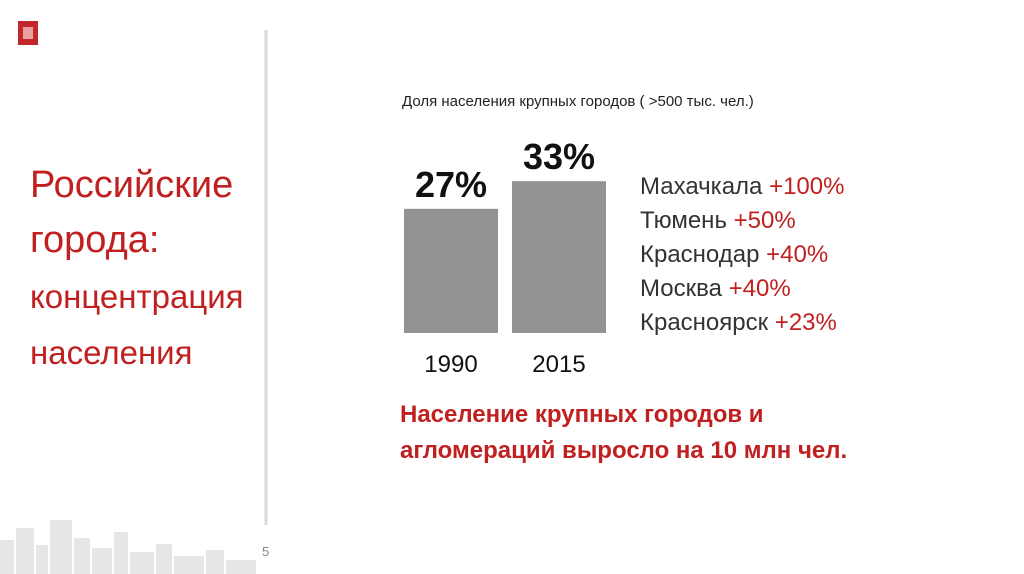  I want to click on city-row: Москва +40%, so click(715, 288).